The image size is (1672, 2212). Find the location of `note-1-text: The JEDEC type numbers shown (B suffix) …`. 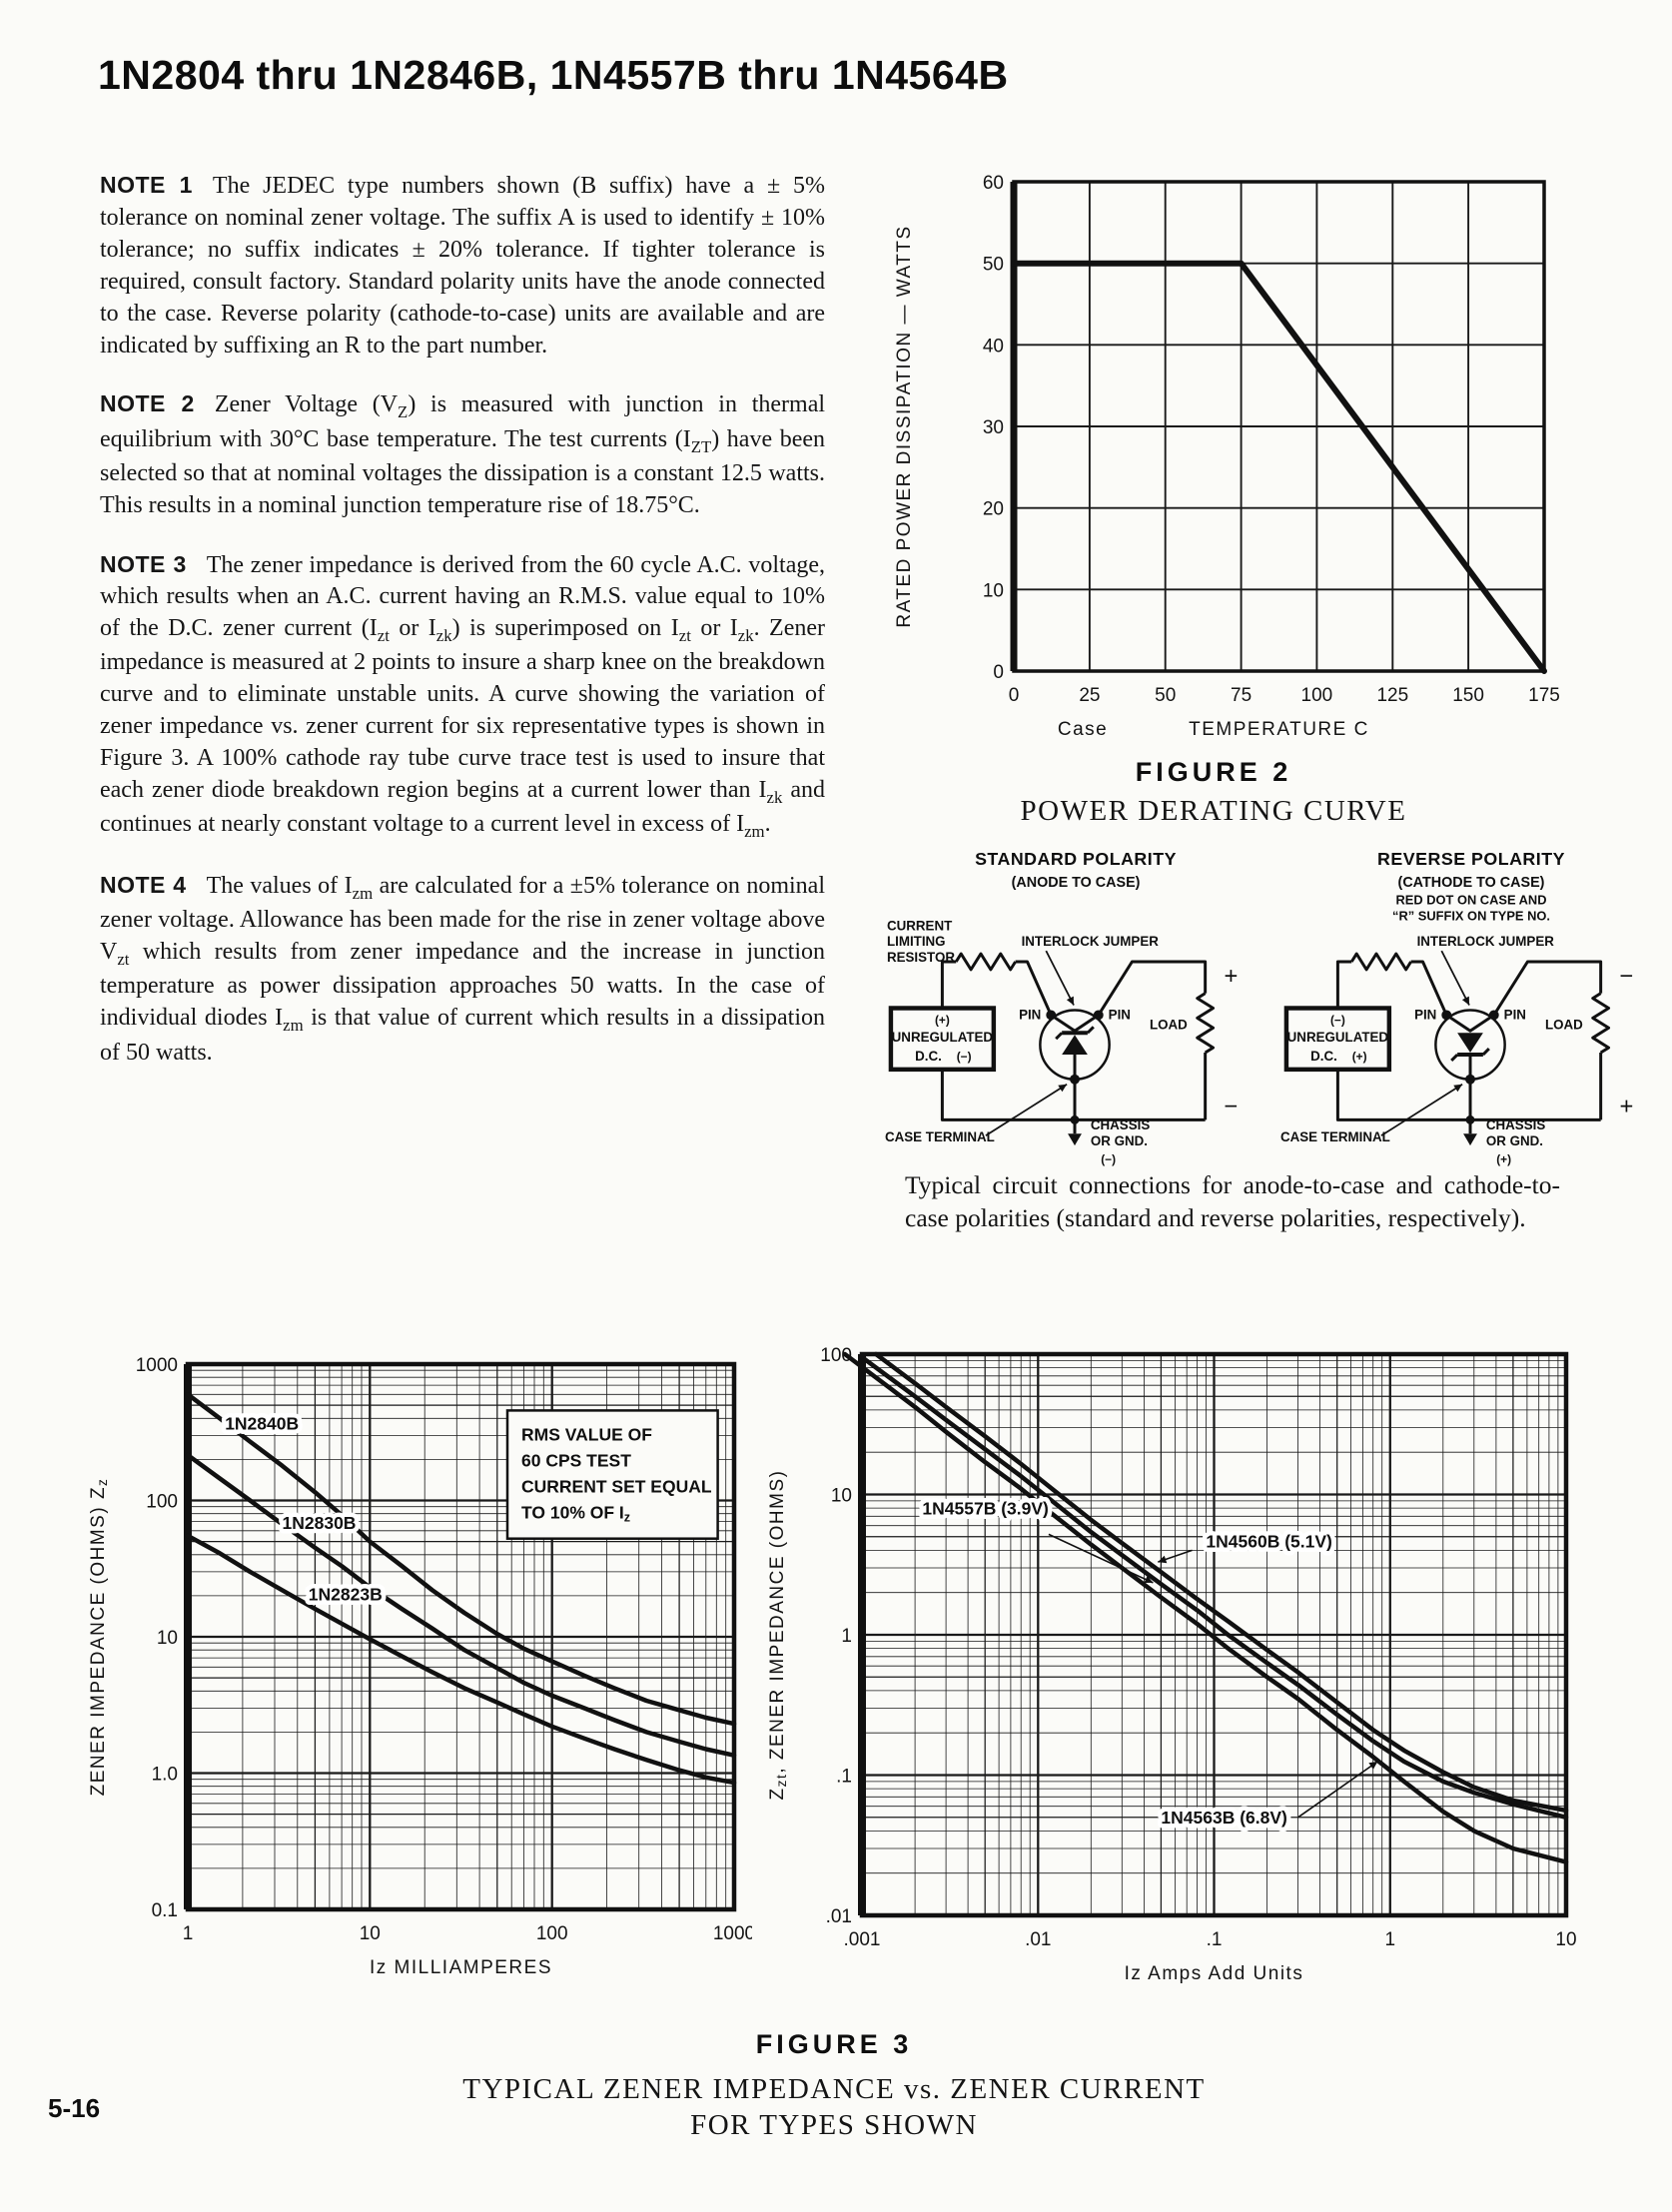

note-1-text: The JEDEC type numbers shown (B suffix) … is located at coordinates (462, 266).